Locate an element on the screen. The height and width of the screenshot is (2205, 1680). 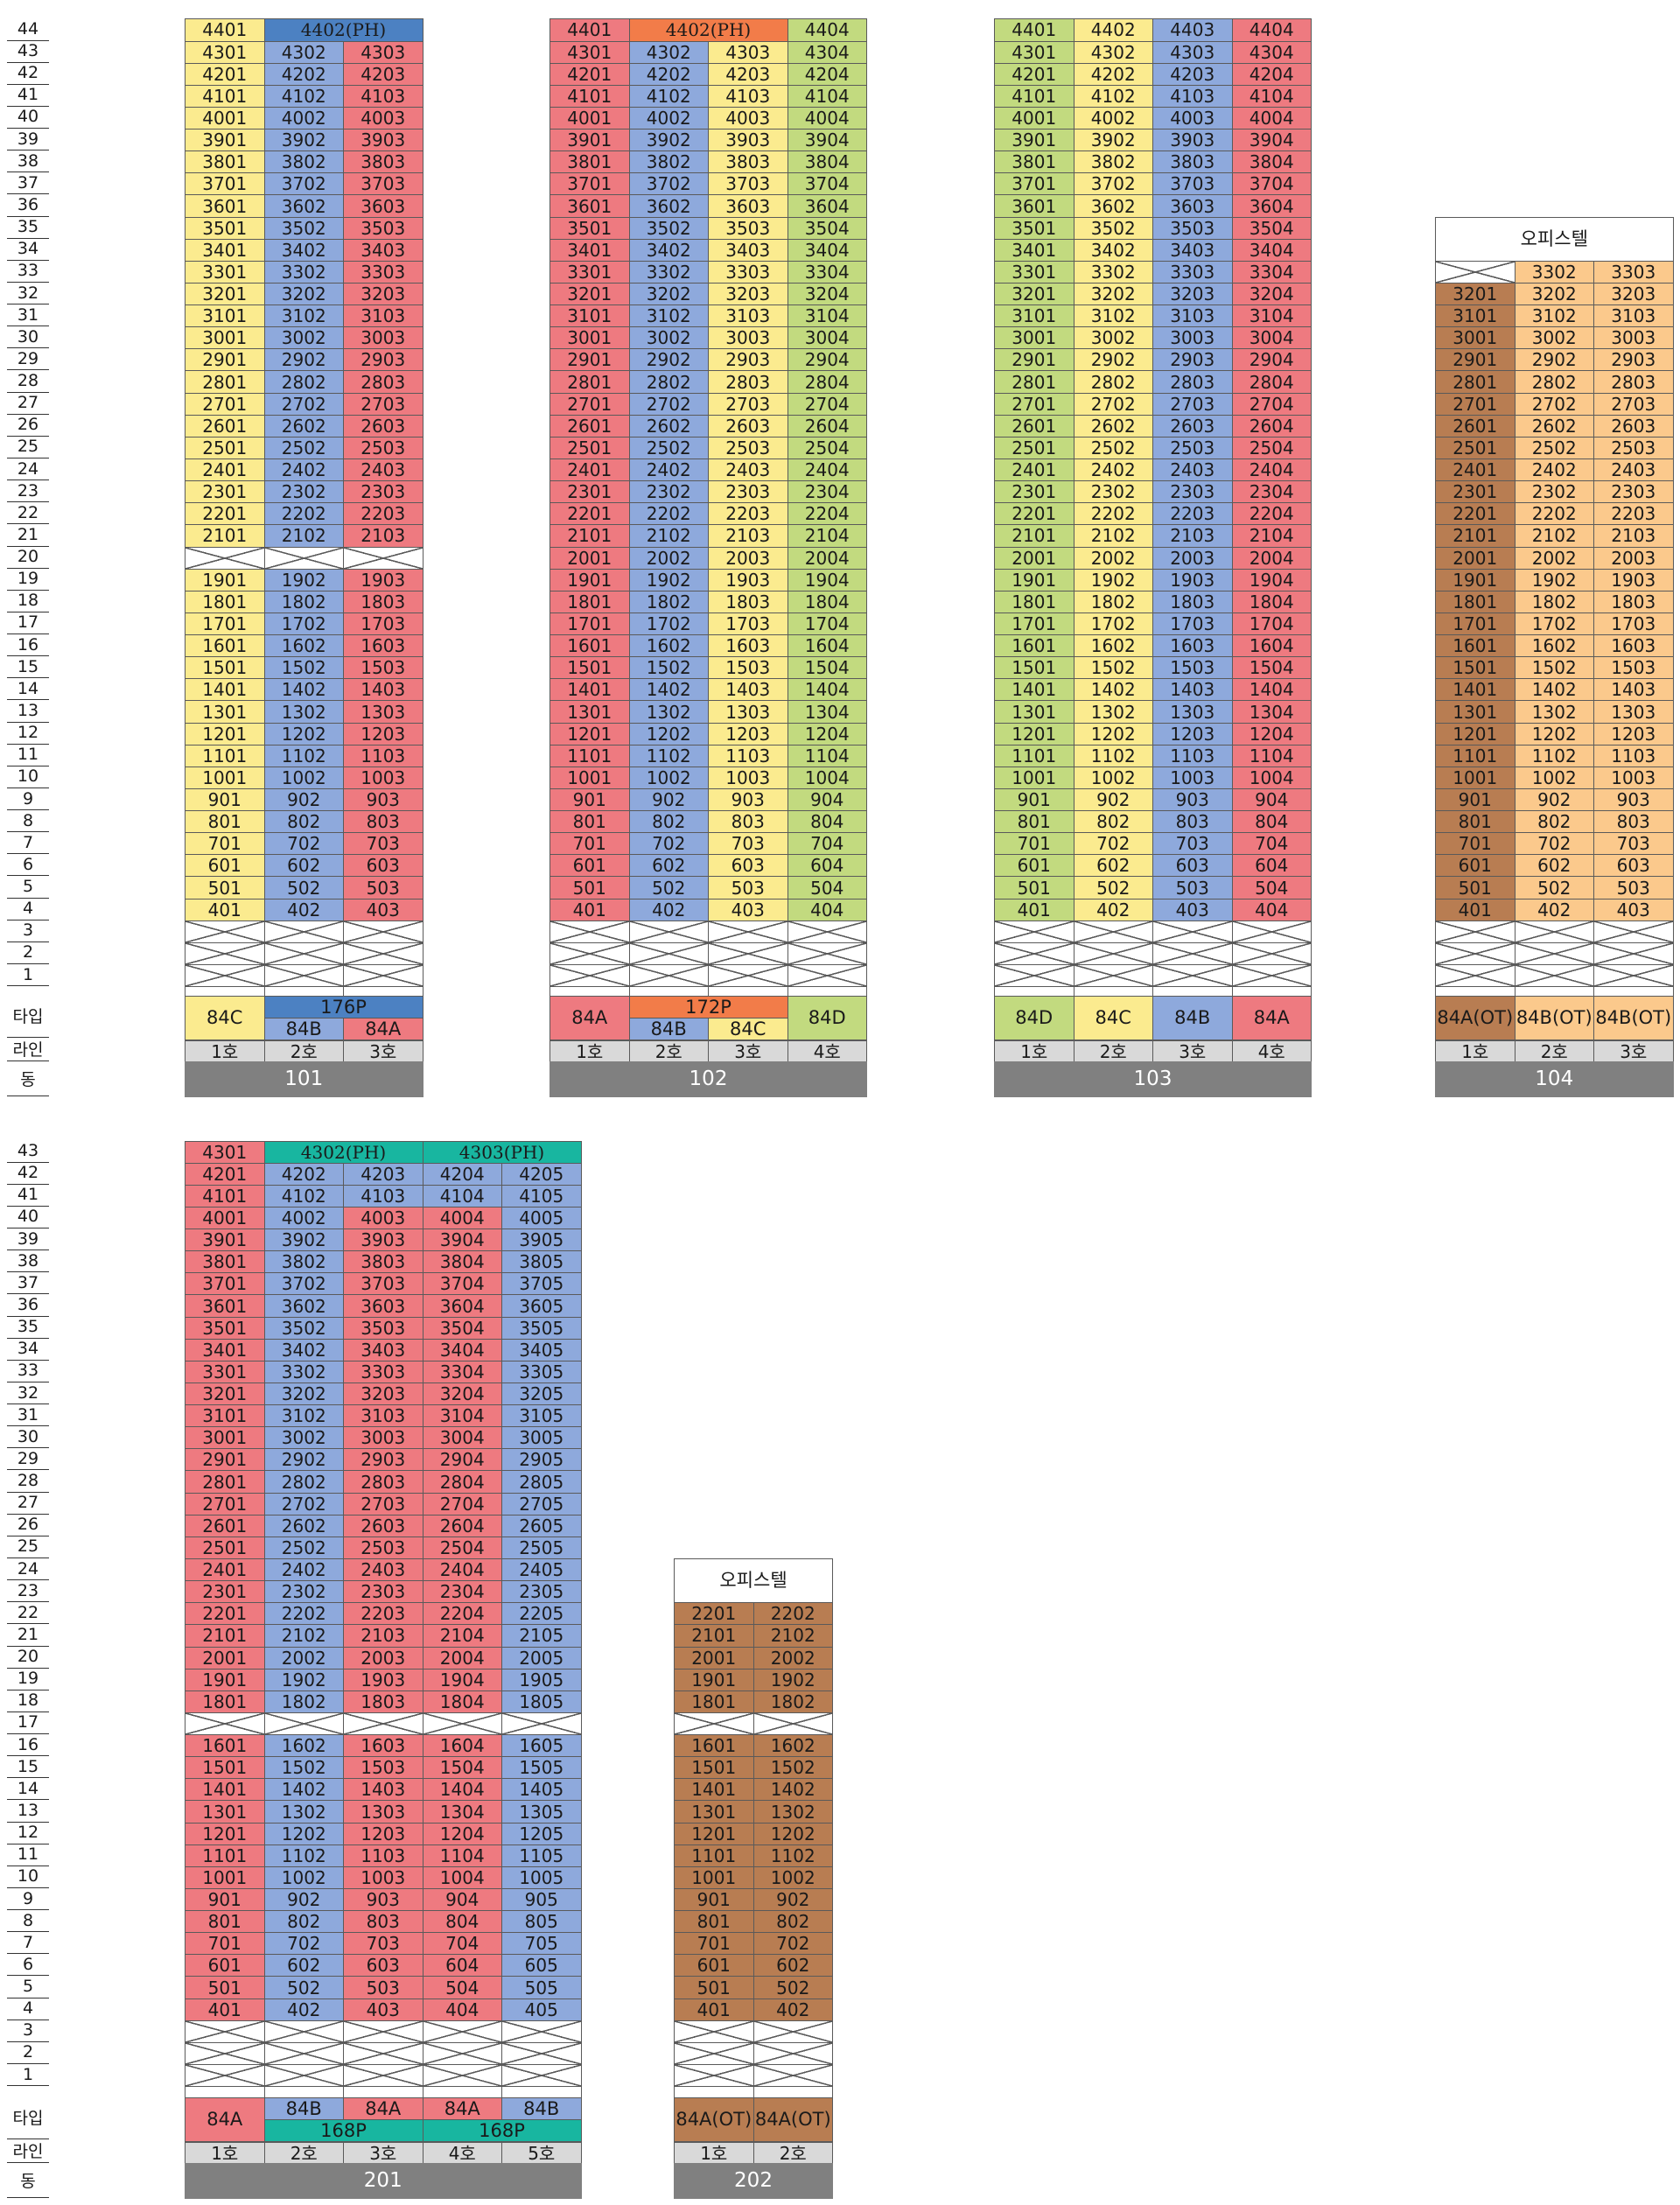
unit-cell: 2704 is located at coordinates (1271, 404).